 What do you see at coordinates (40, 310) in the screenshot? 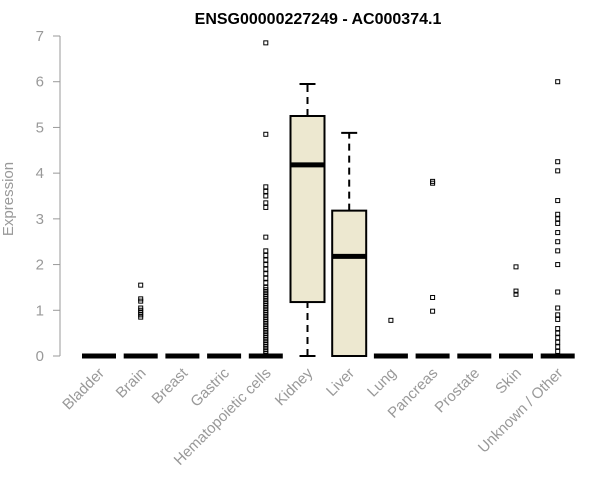
I see `y-tick-label: 1` at bounding box center [40, 310].